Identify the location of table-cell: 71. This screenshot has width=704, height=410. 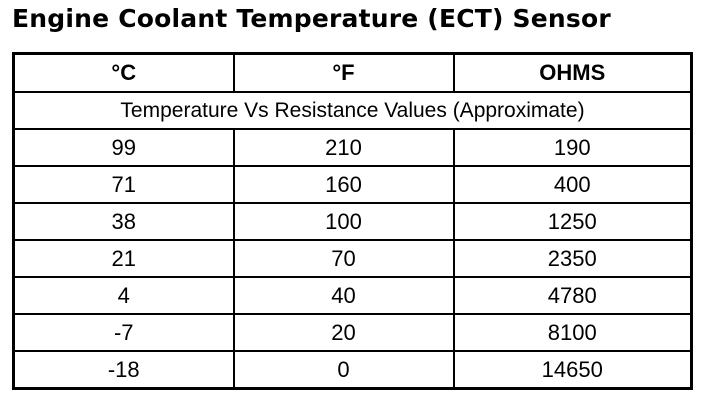
(123, 184).